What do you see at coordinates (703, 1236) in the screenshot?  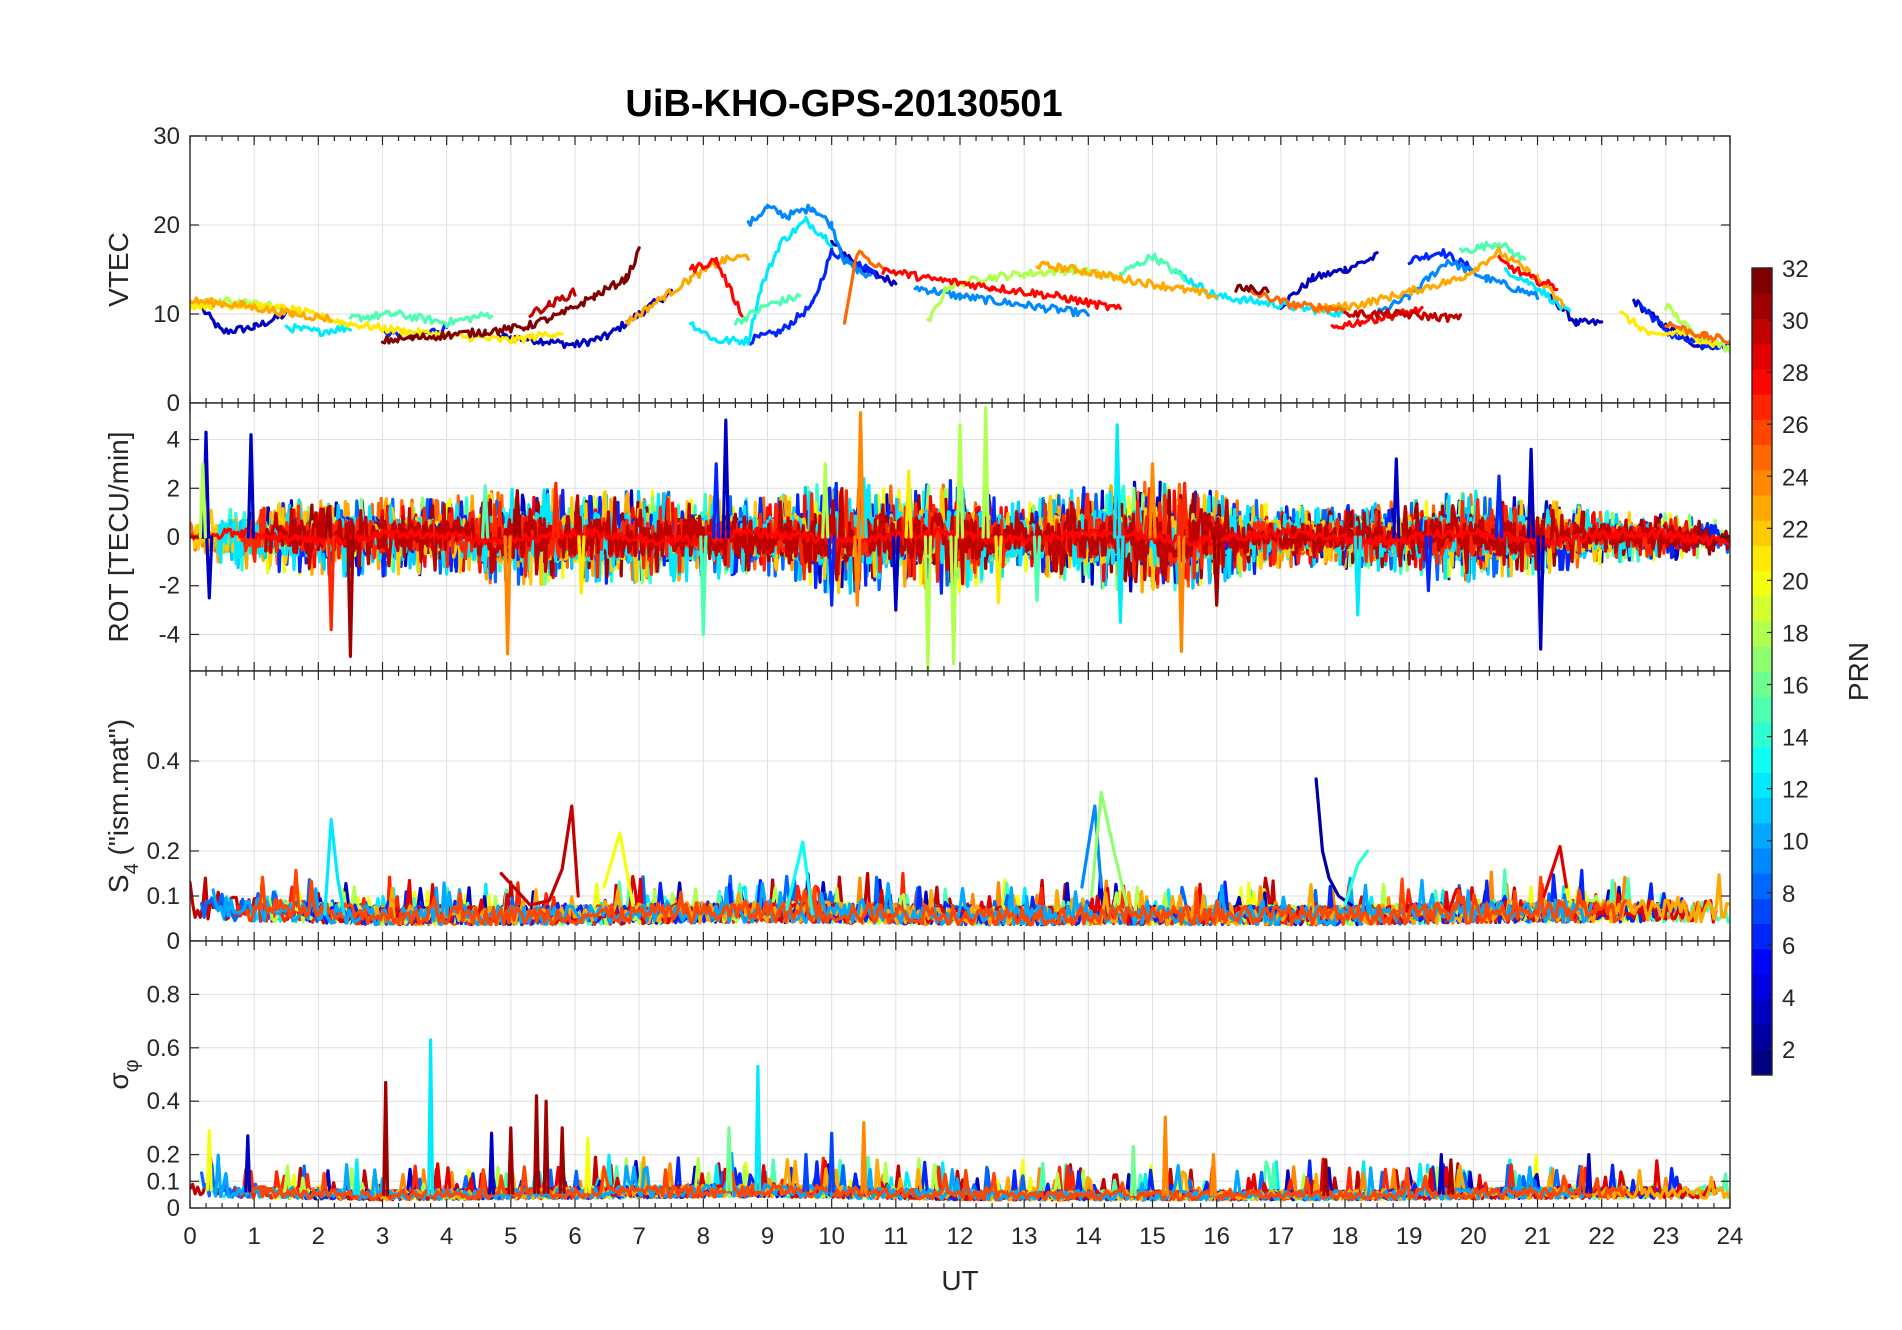 I see `x-tick-label: 8` at bounding box center [703, 1236].